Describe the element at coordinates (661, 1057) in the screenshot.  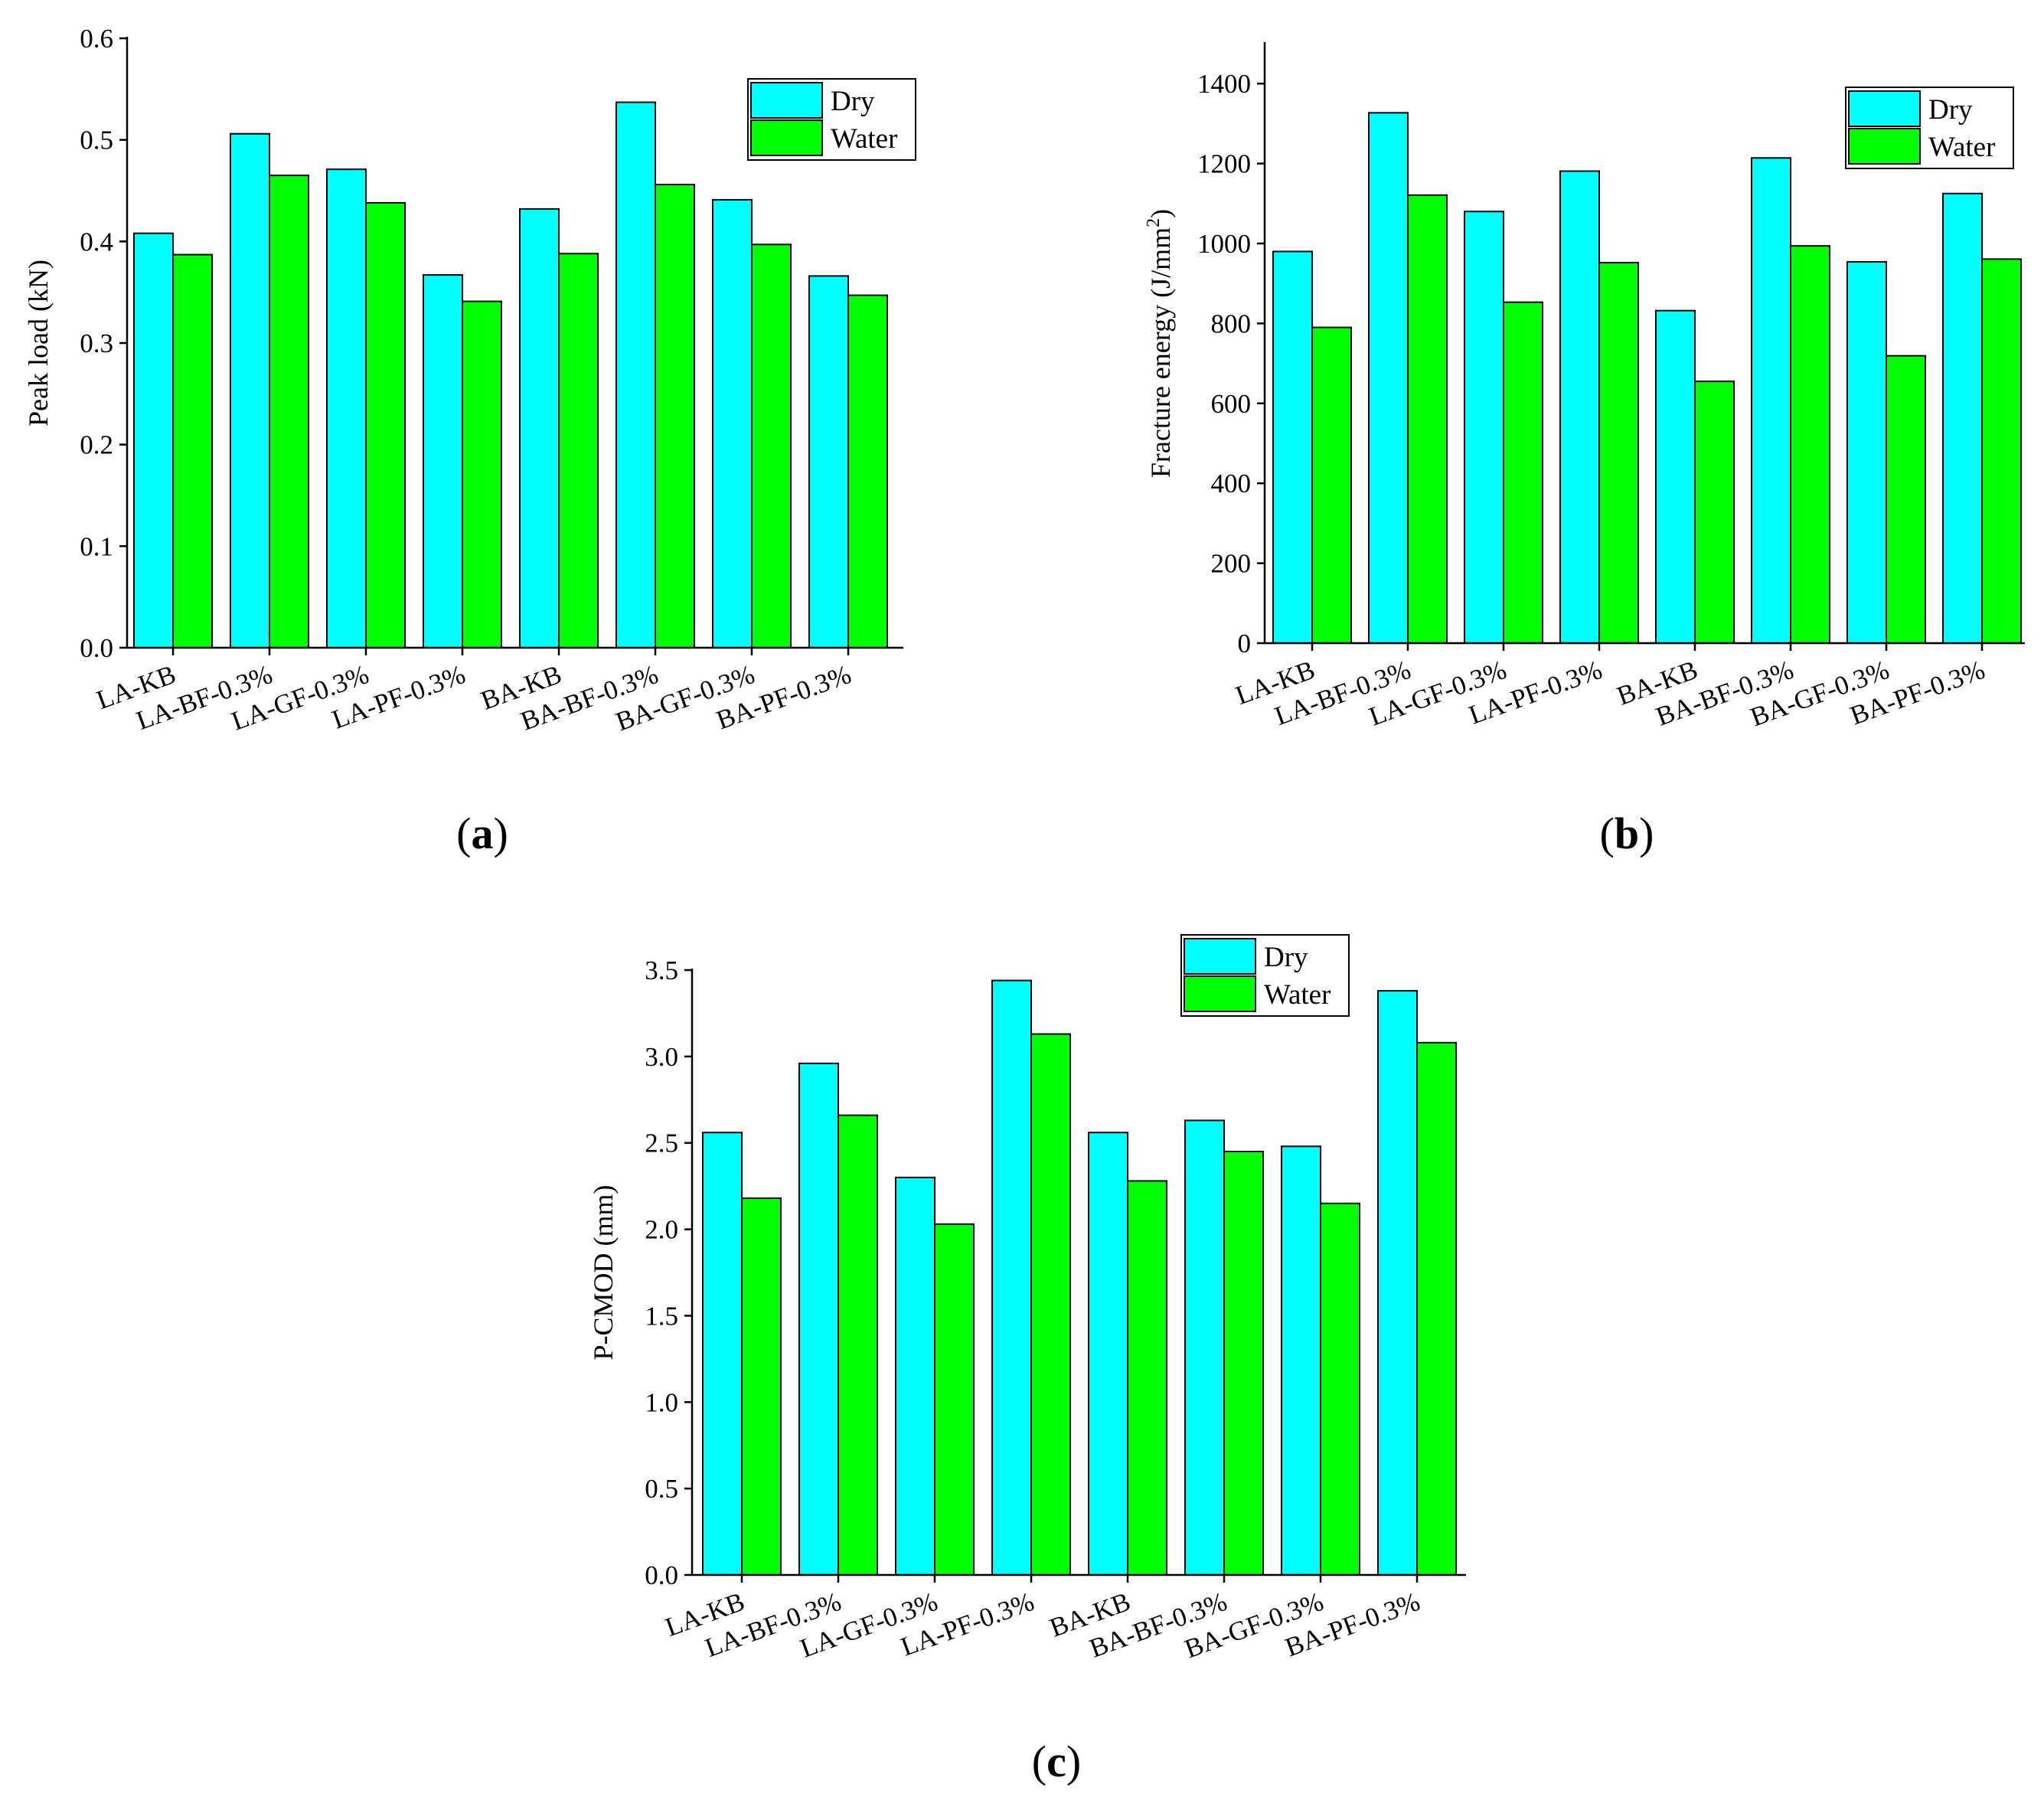
I see `y-tick-label-6: 3.0` at that location.